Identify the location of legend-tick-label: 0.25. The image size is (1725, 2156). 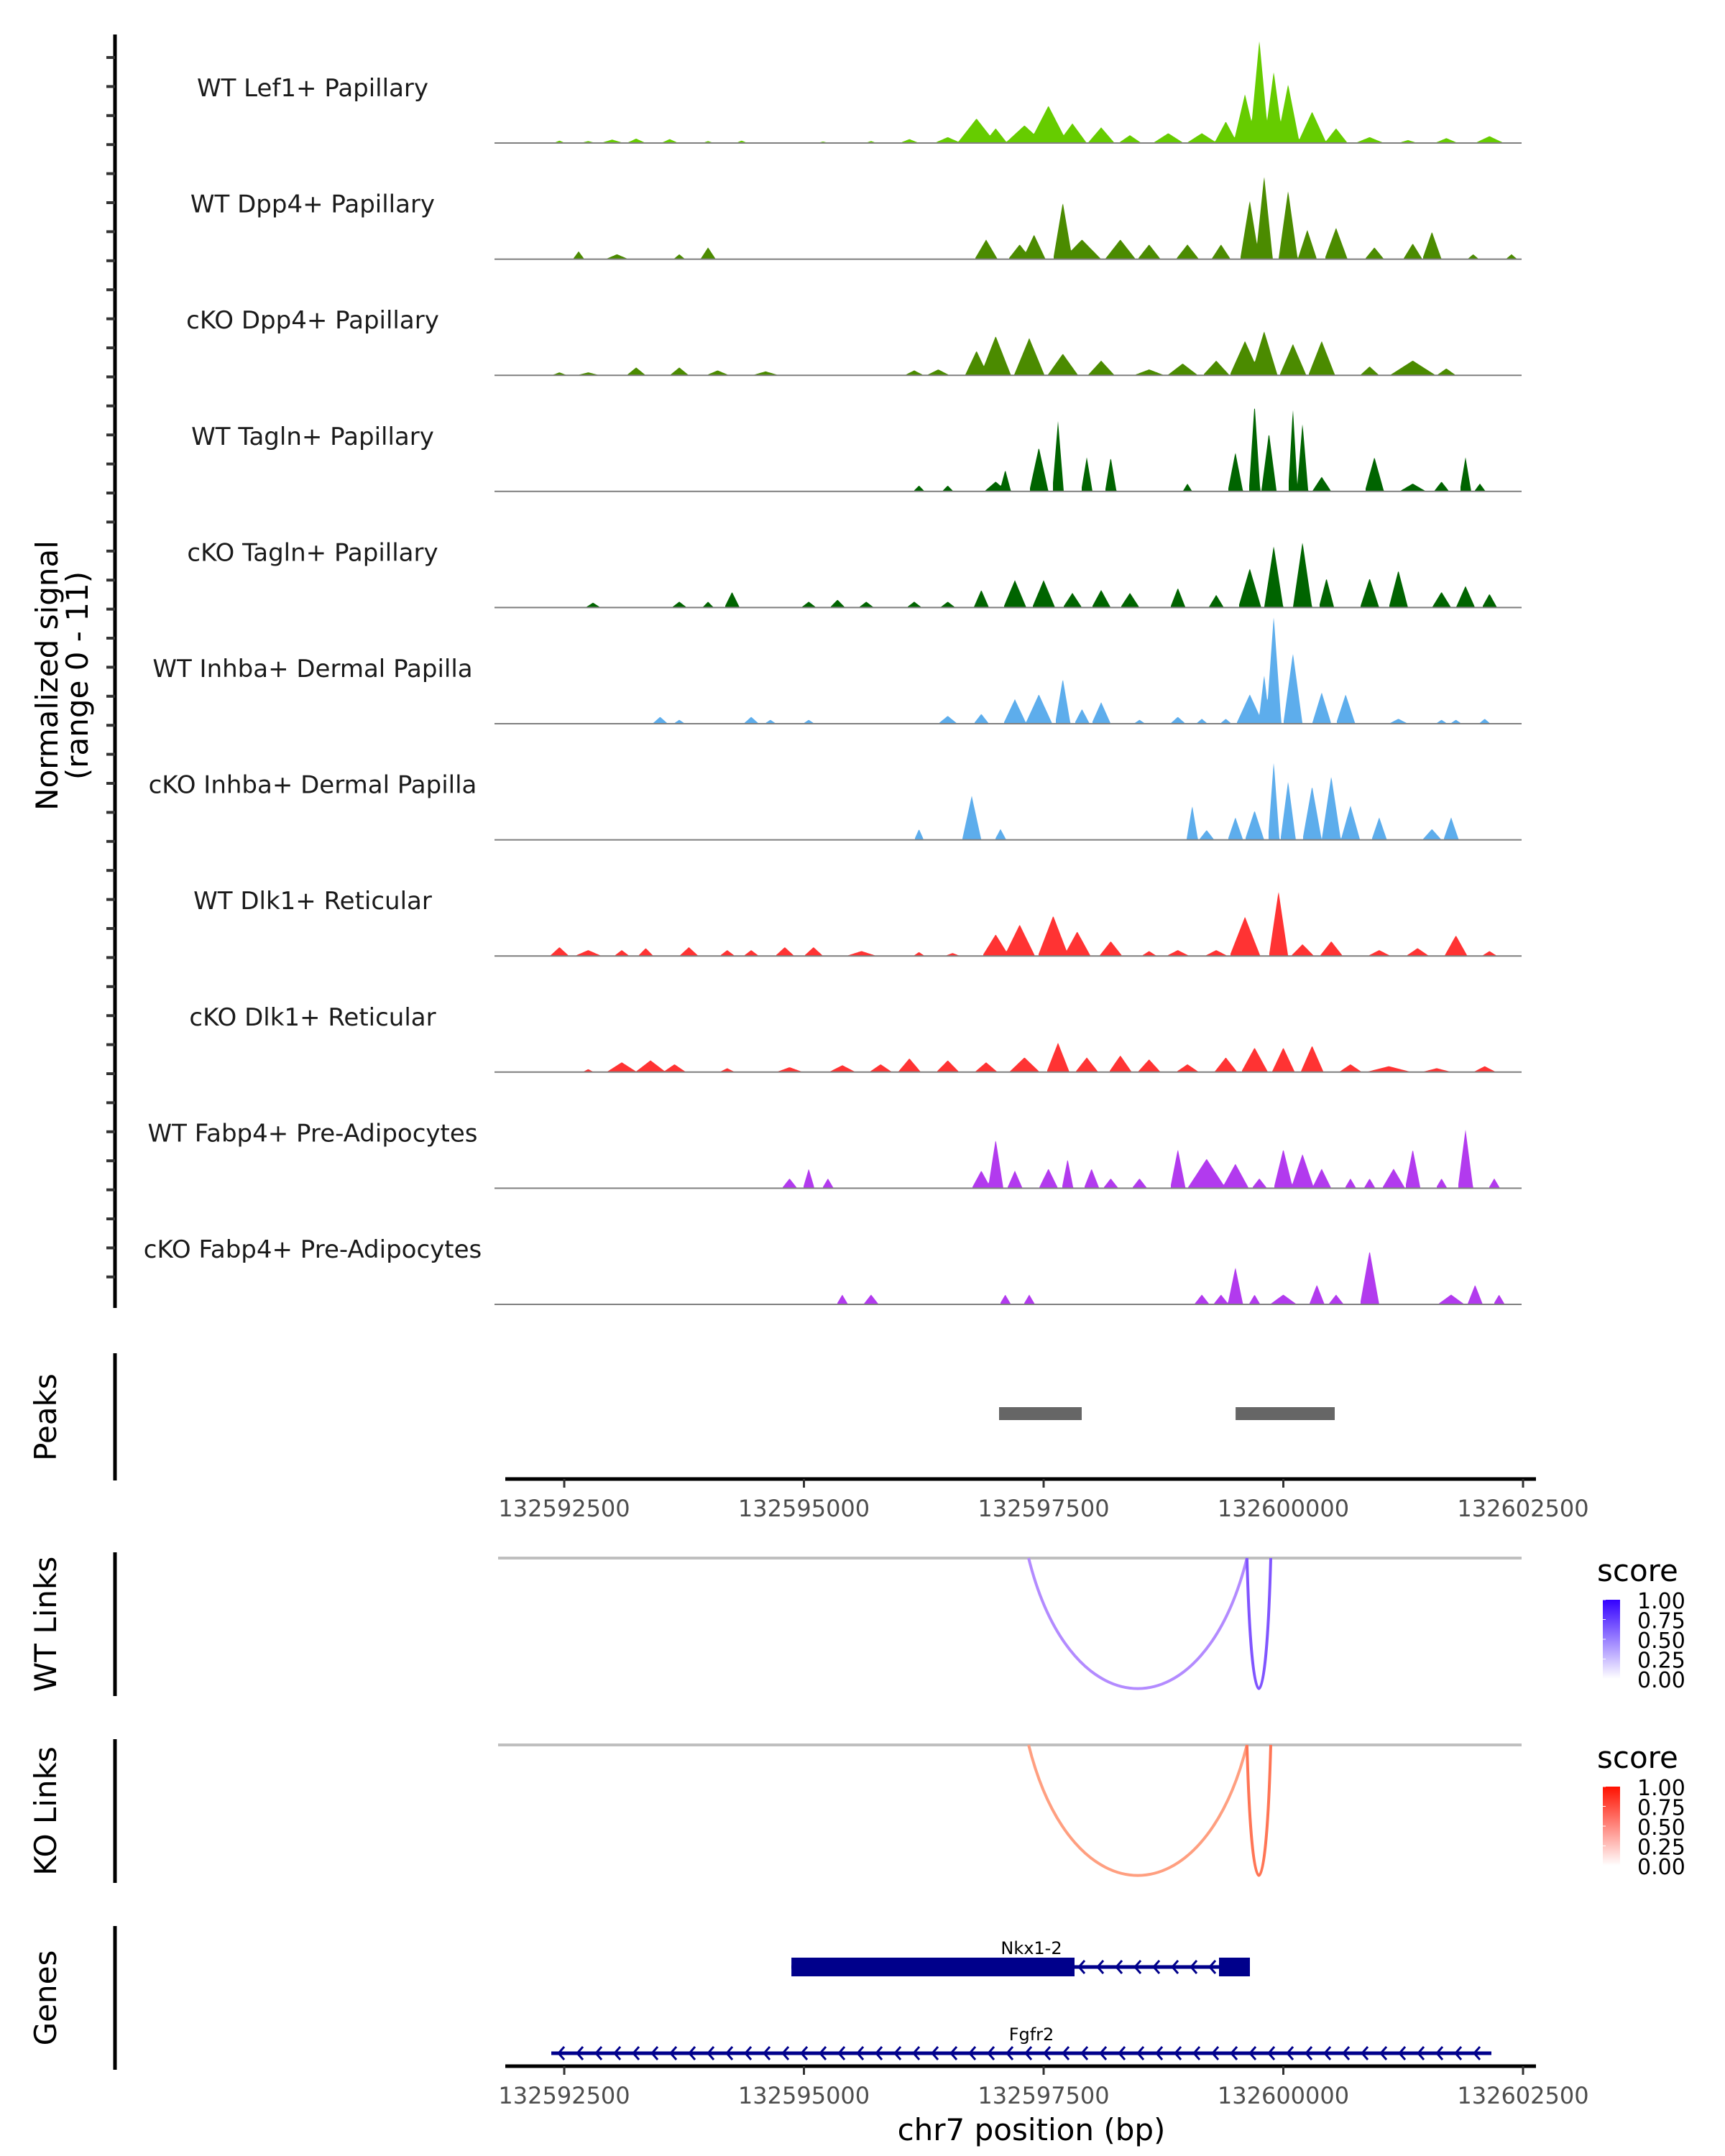
(1661, 1661).